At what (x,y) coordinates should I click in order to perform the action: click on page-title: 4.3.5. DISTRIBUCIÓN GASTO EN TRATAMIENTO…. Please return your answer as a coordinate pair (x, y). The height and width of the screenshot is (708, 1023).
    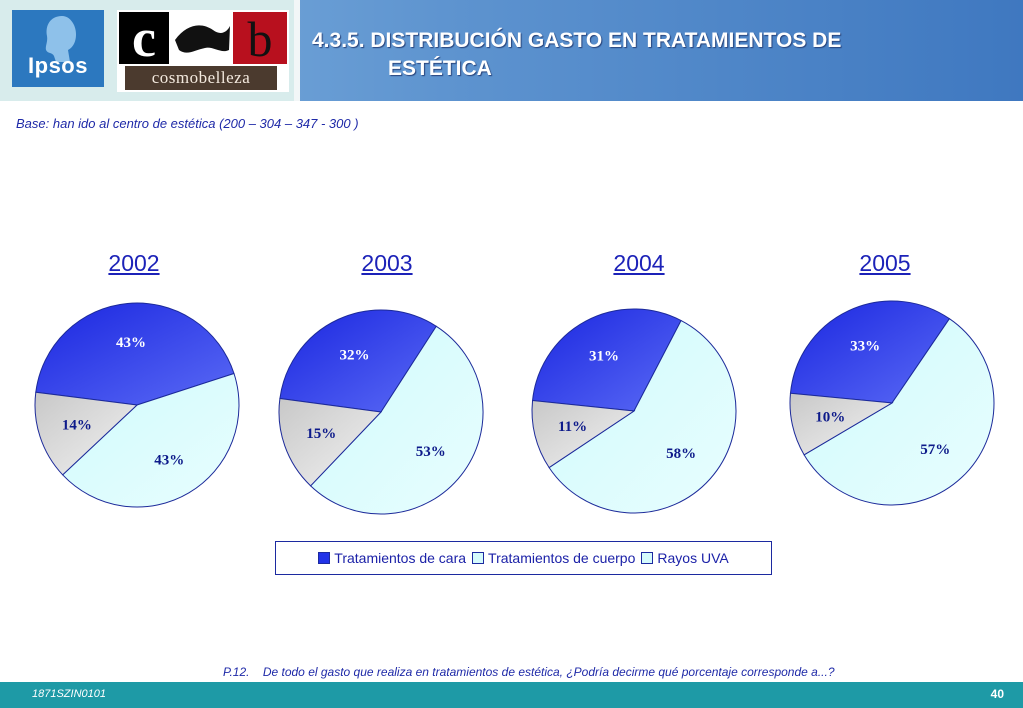
    Looking at the image, I should click on (576, 55).